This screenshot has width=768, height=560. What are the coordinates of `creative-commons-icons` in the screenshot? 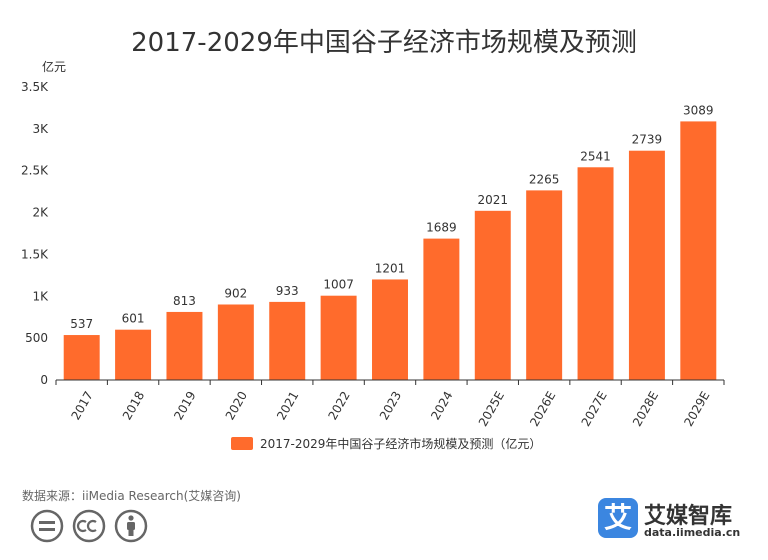 It's located at (89, 526).